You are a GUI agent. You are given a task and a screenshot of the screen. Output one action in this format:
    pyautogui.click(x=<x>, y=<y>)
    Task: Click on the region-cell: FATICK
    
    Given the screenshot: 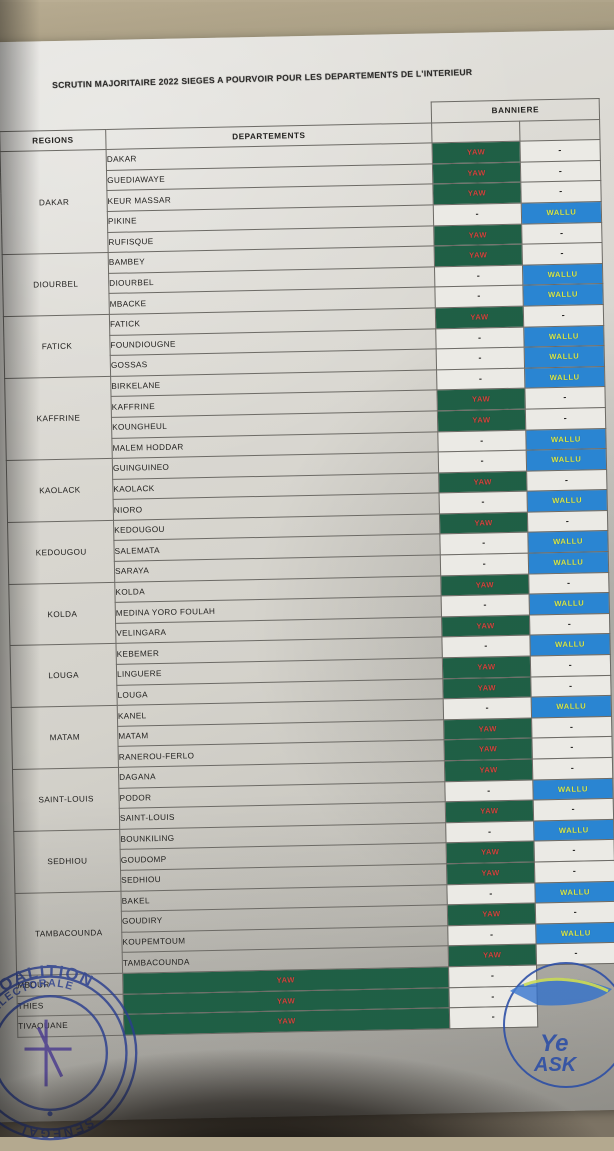 What is the action you would take?
    pyautogui.click(x=57, y=346)
    